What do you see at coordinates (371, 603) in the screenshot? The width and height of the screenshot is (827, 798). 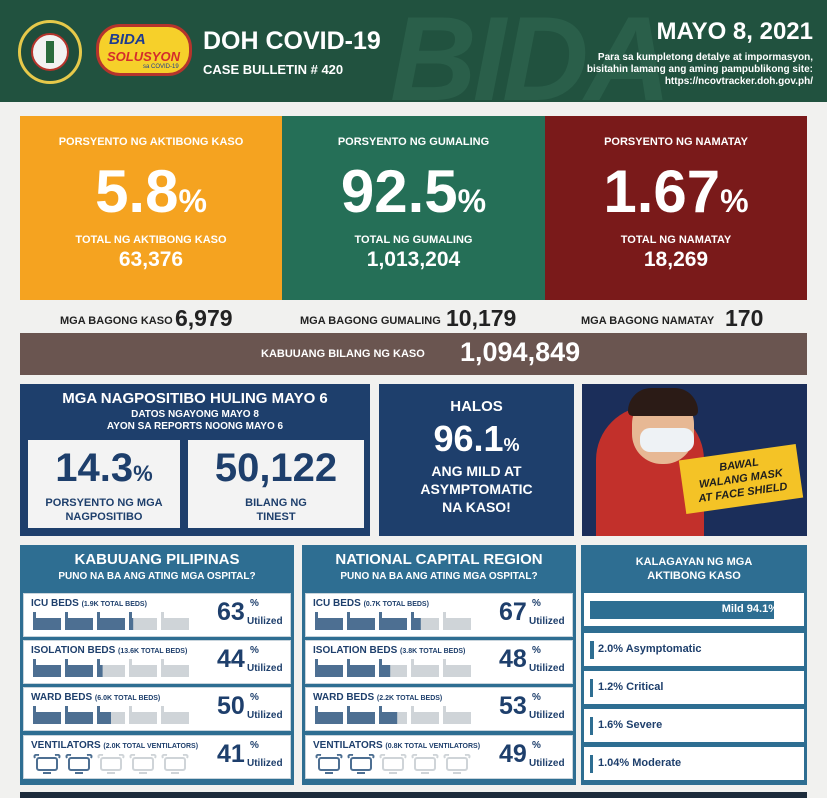 I see `resource-name: ICU BEDS (0.7K TOTAL BEDS)` at bounding box center [371, 603].